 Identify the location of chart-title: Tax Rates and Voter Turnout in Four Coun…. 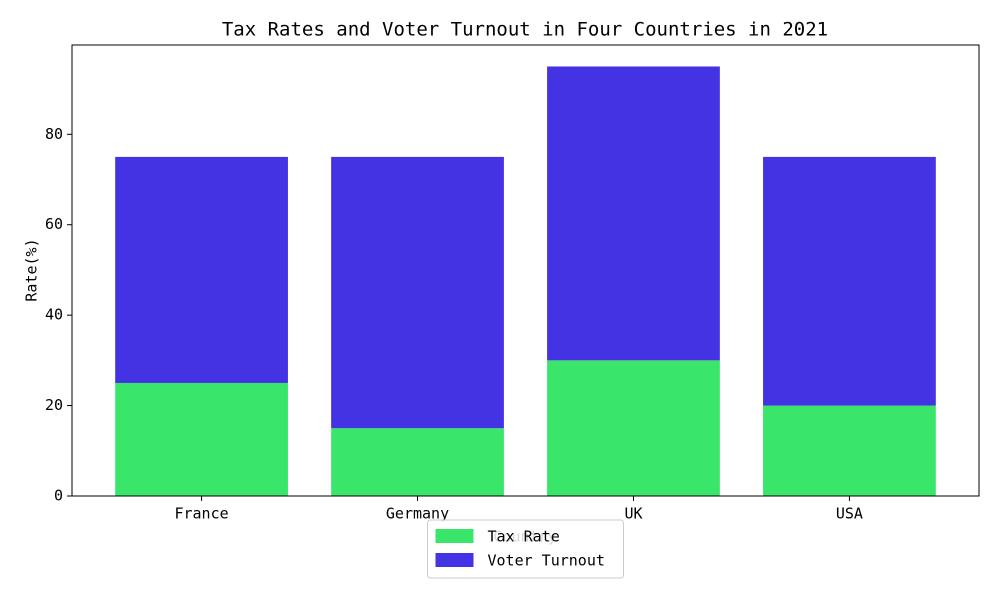
(525, 30).